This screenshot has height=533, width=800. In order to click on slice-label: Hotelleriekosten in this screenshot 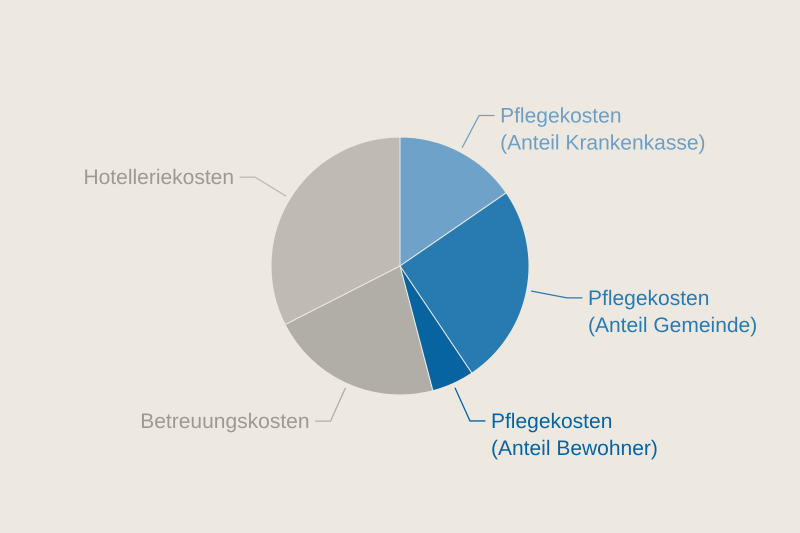, I will do `click(158, 178)`.